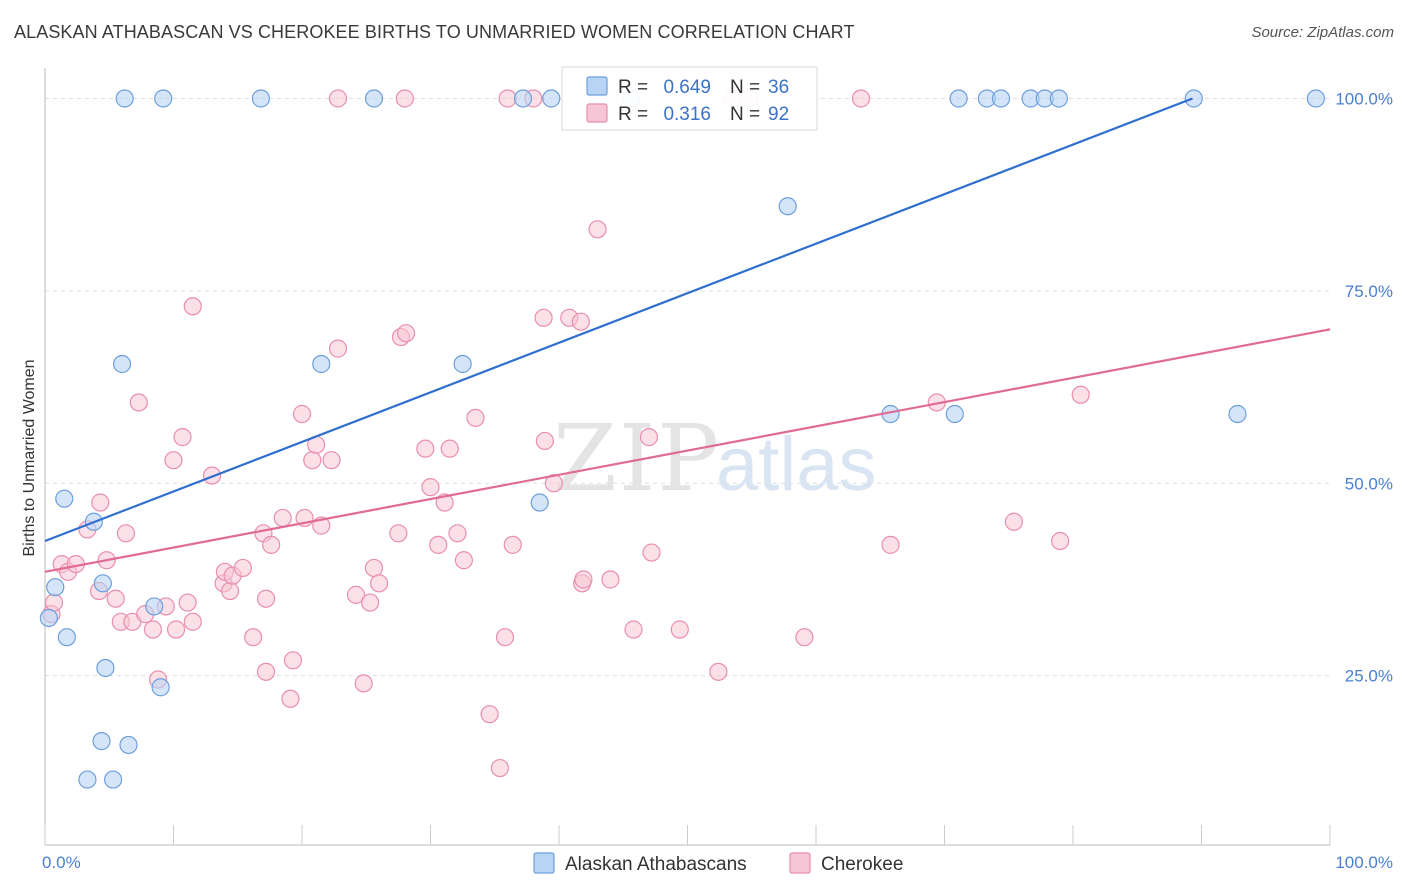 This screenshot has width=1406, height=892. Describe the element at coordinates (800, 863) in the screenshot. I see `bottom-legend-swatch-cherokee` at that location.